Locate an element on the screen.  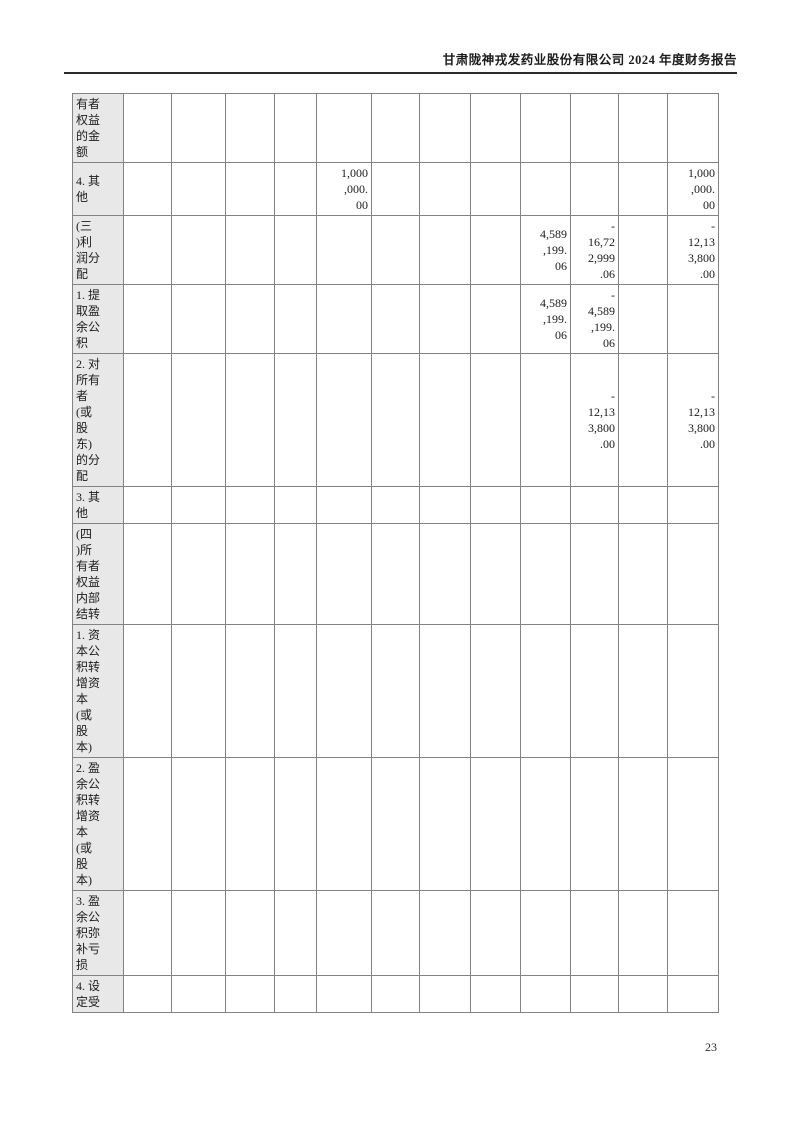
row-label-cell: 2. 对 所有 者 (或 股 东) 的分 配 is located at coordinates (98, 420).